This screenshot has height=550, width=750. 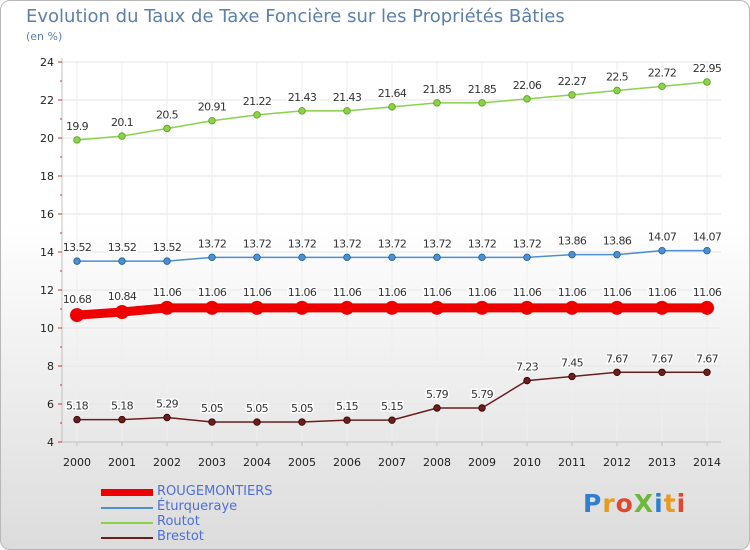 What do you see at coordinates (47, 62) in the screenshot?
I see `y-tick-label: 24` at bounding box center [47, 62].